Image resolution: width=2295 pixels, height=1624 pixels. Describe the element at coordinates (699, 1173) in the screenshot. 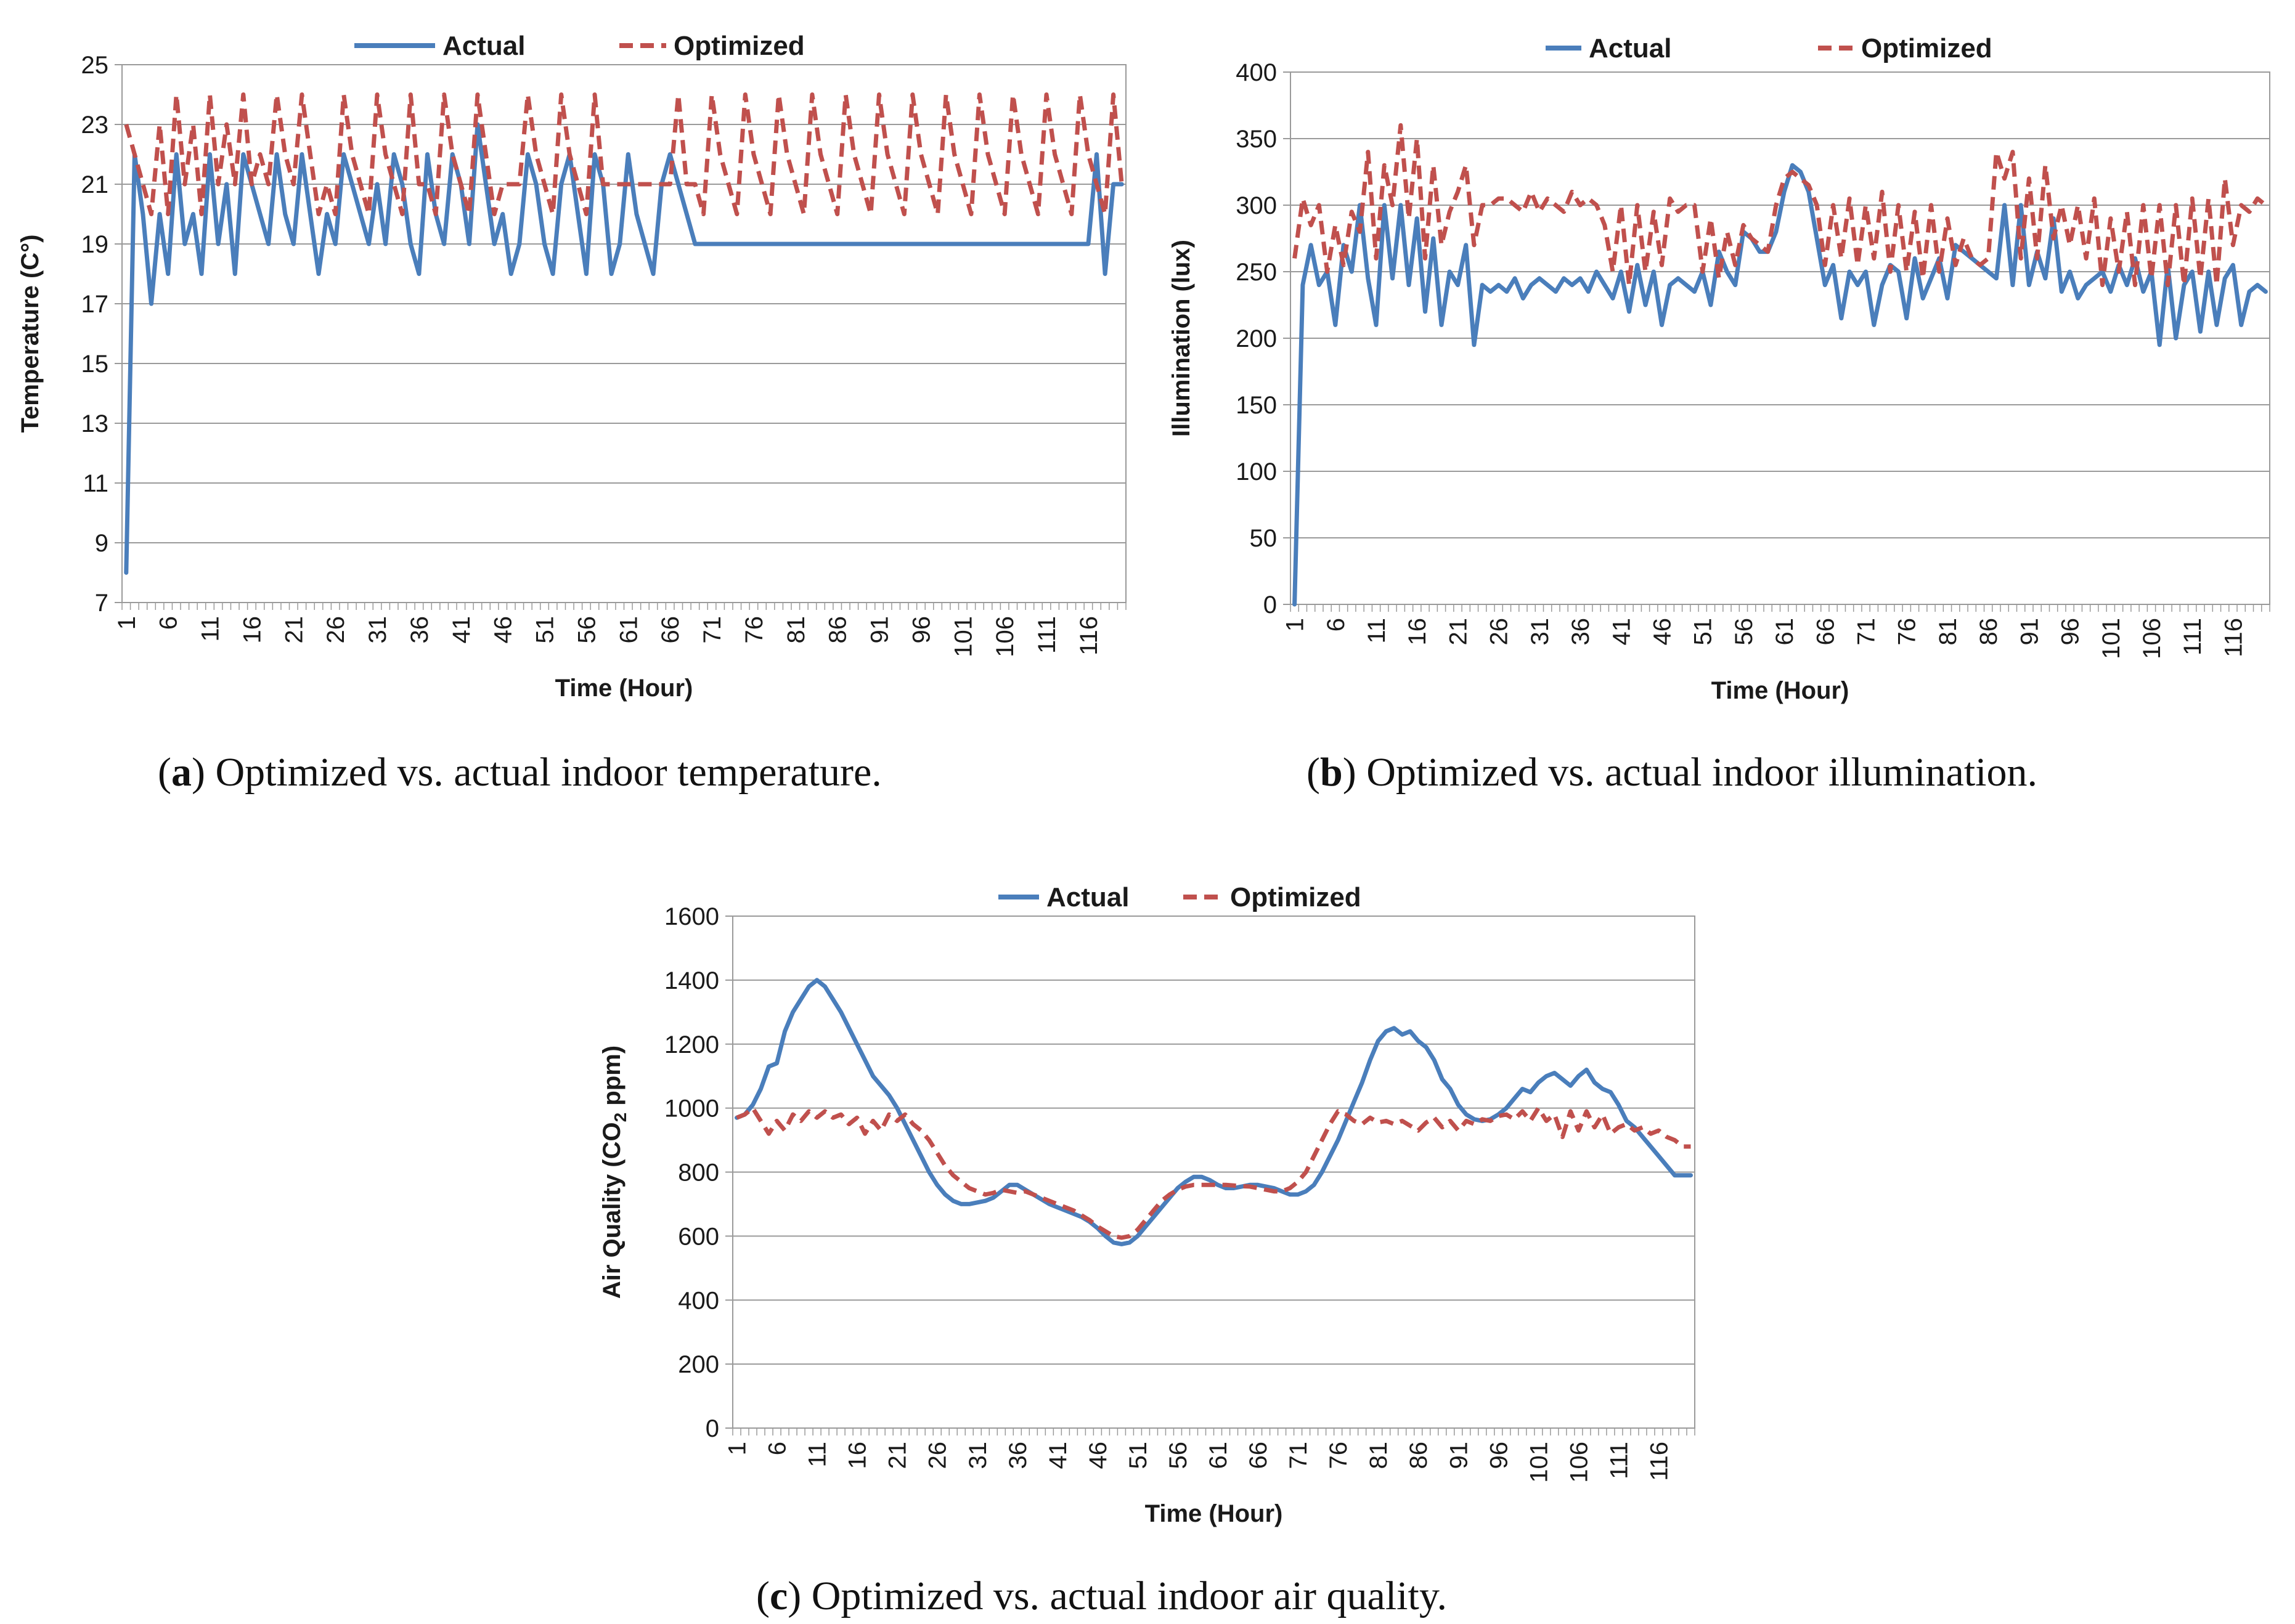

I see `y-tick-label: 800` at that location.